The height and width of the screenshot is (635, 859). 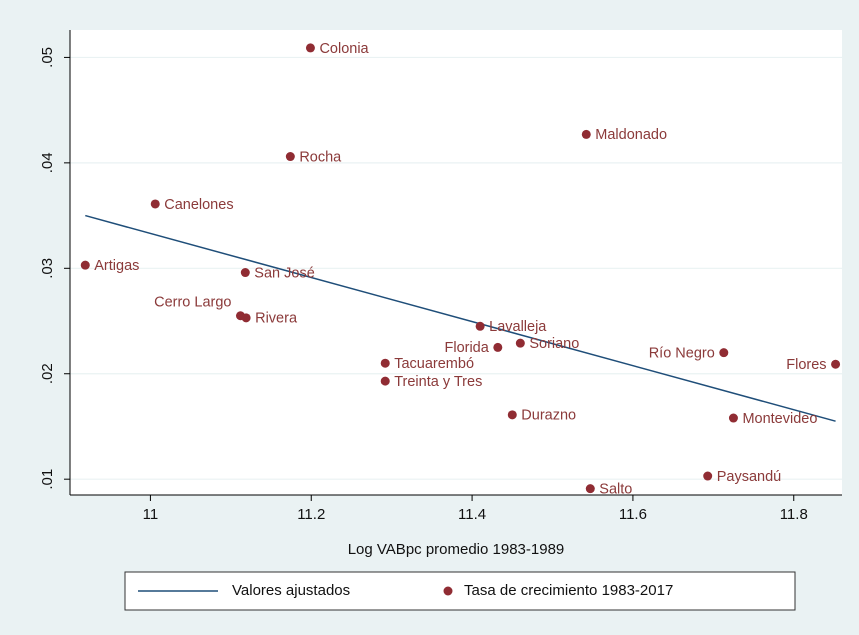 What do you see at coordinates (615, 490) in the screenshot?
I see `point-label: Salto` at bounding box center [615, 490].